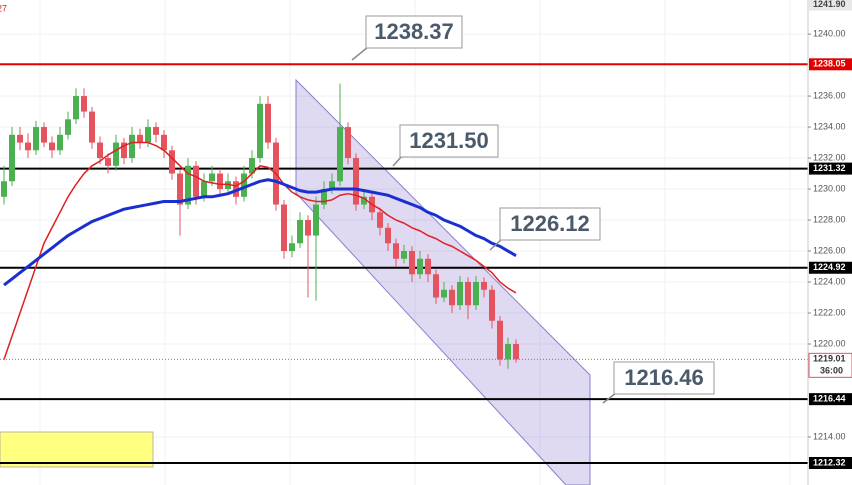  Describe the element at coordinates (829, 312) in the screenshot. I see `y-tick-label: 1222.00` at that location.